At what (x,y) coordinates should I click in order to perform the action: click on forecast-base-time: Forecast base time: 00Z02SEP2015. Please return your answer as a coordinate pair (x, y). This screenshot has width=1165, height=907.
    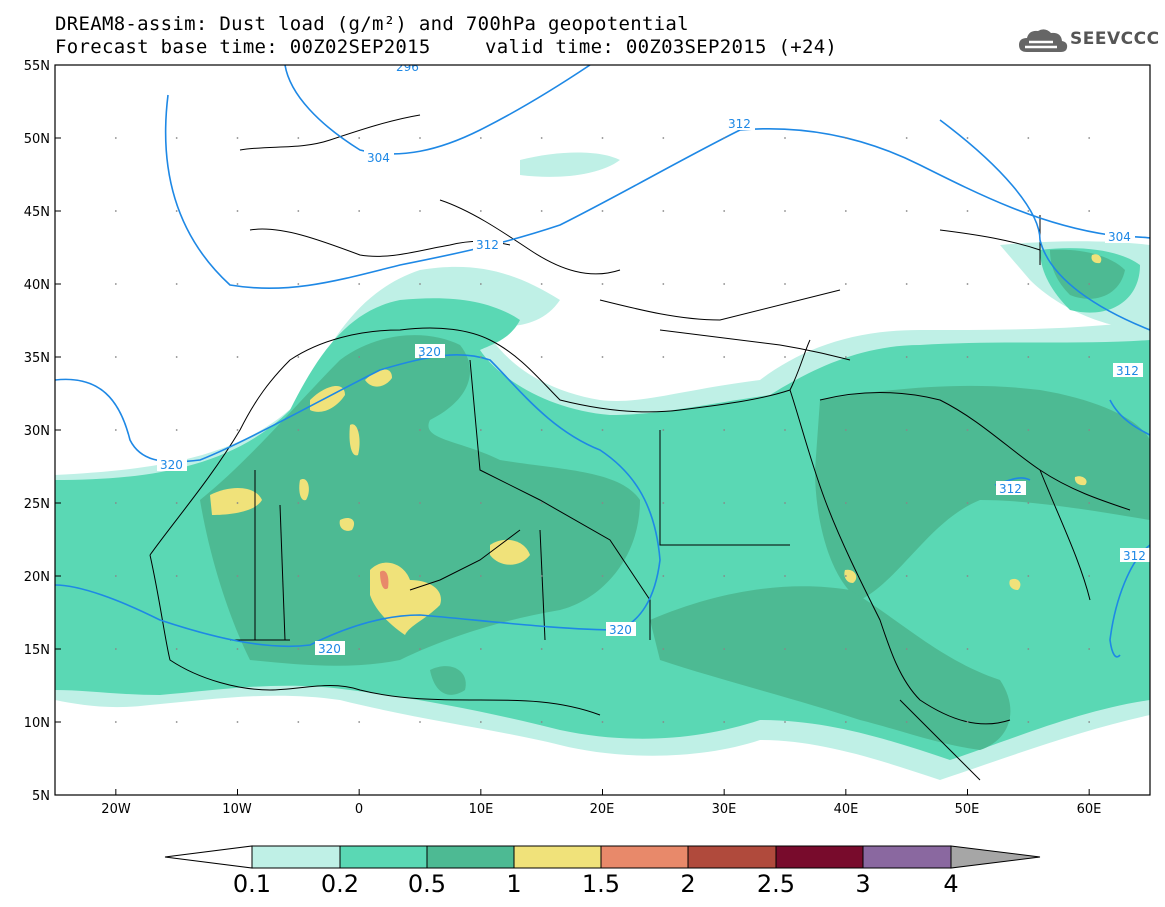
    Looking at the image, I should click on (243, 47).